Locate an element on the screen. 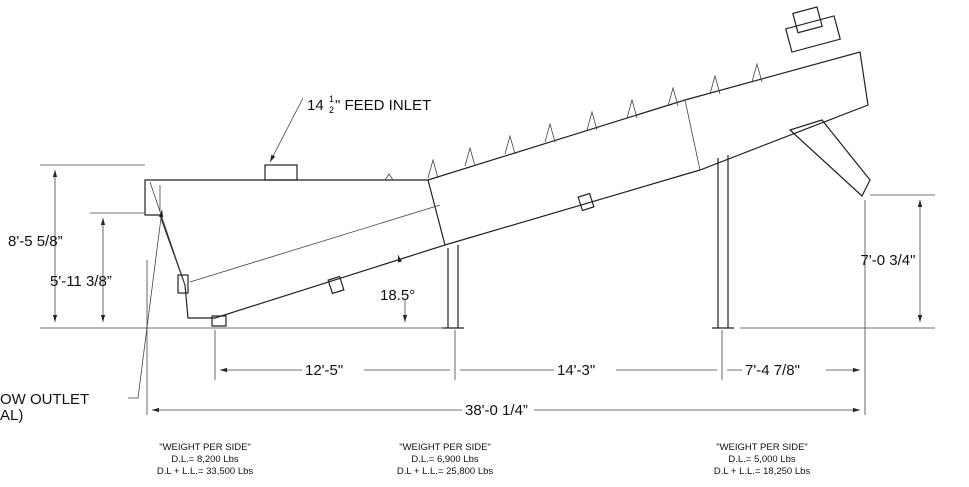  dimension: 38'-0 1/4” is located at coordinates (496, 410).